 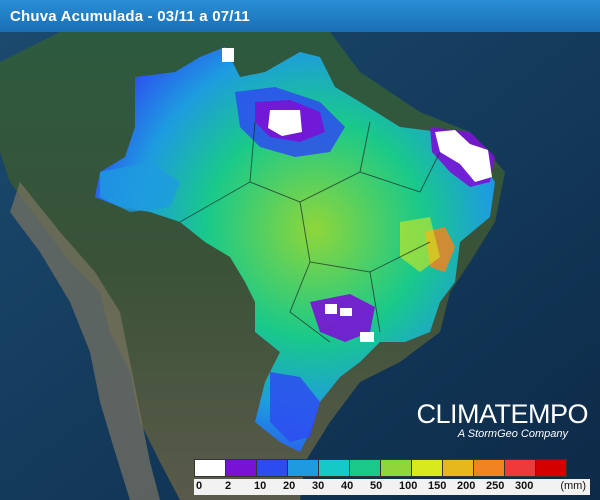 What do you see at coordinates (260, 486) in the screenshot?
I see `legend-tick-label: 10` at bounding box center [260, 486].